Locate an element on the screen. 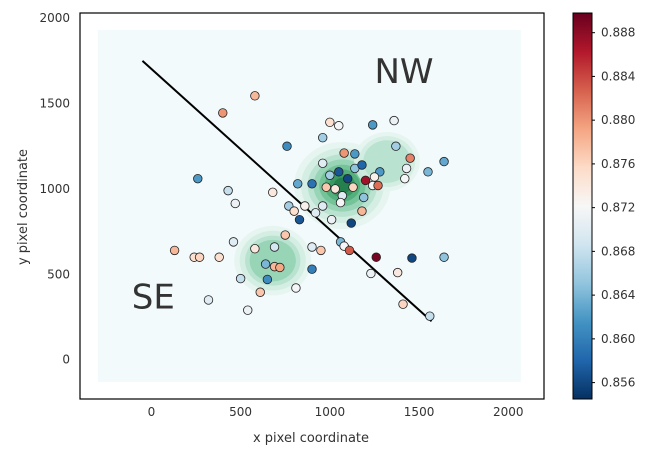 Image resolution: width=654 pixels, height=453 pixels. y-tick-label: 1000 is located at coordinates (54, 189).